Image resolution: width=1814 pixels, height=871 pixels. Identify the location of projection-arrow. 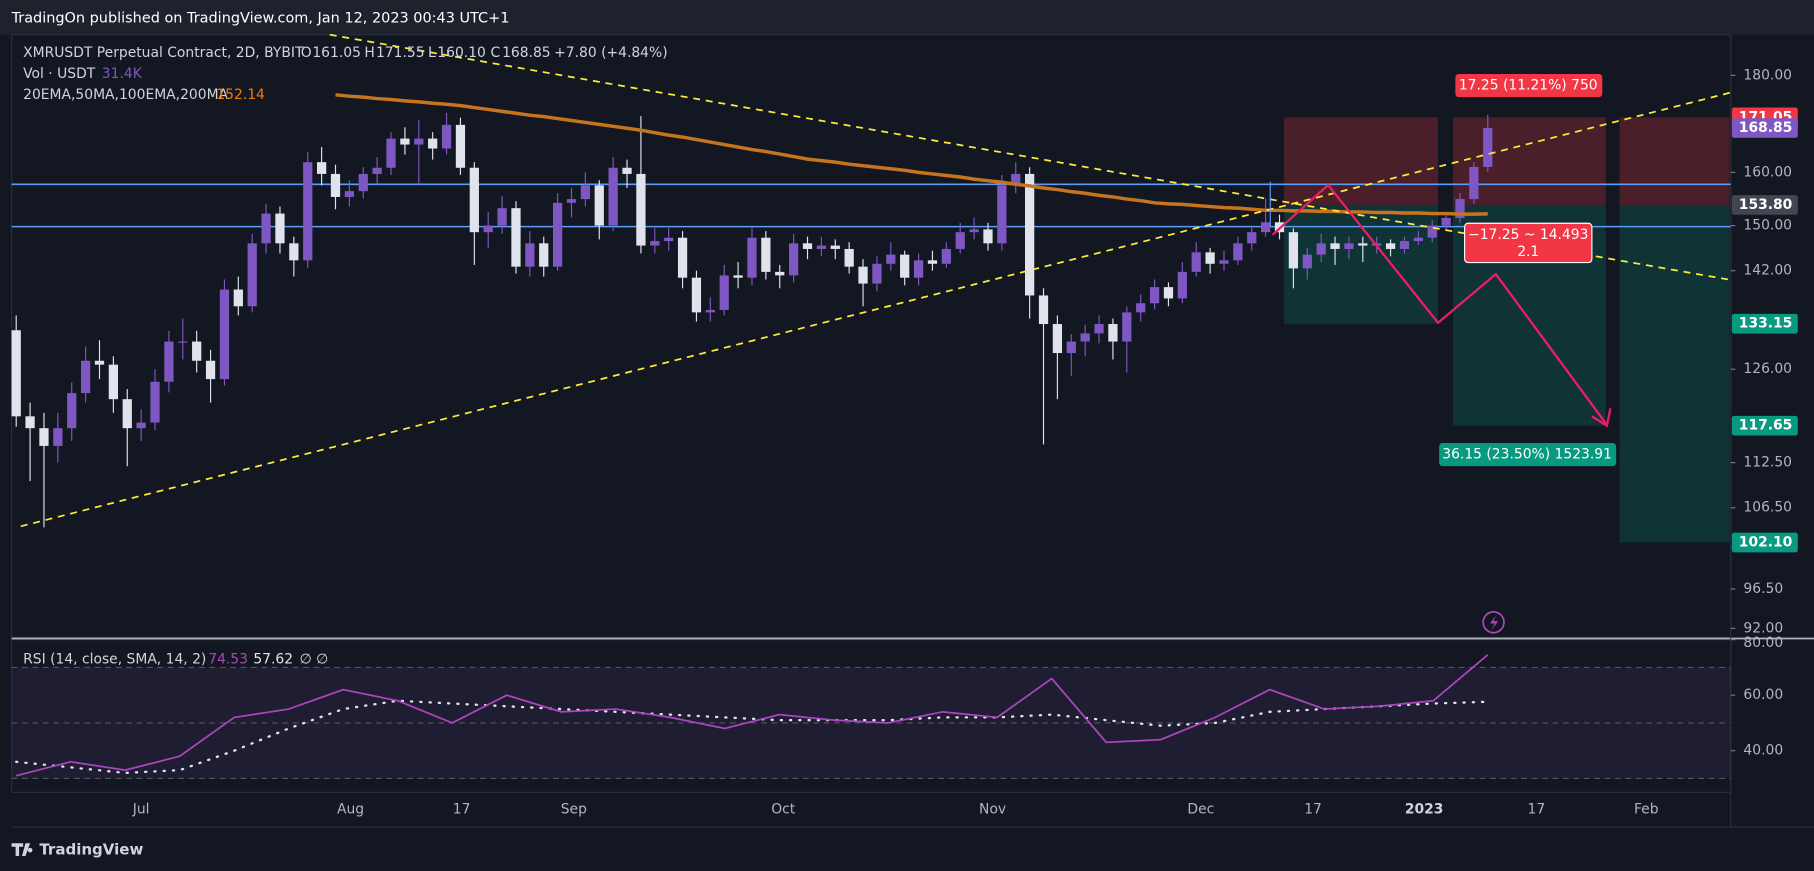
(1439, 304).